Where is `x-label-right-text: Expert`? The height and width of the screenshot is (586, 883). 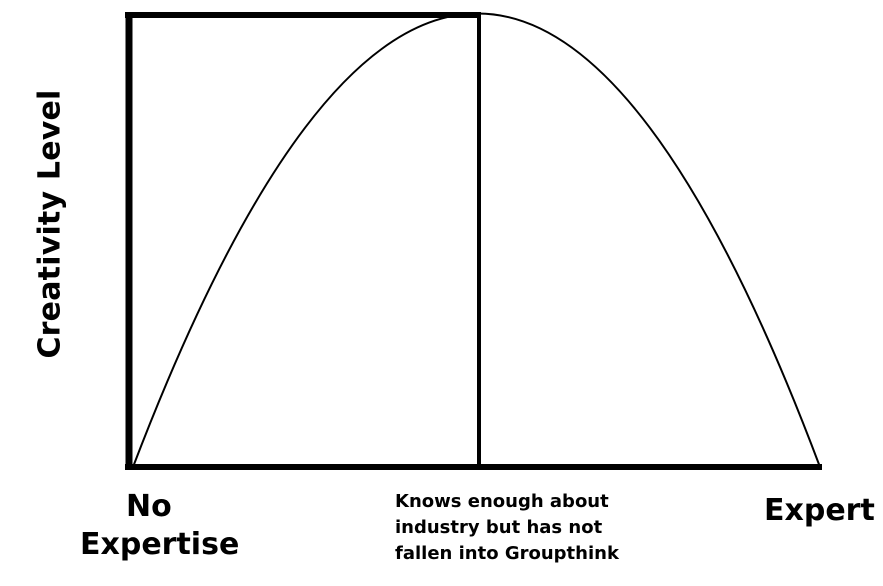
x-label-right-text: Expert is located at coordinates (819, 510).